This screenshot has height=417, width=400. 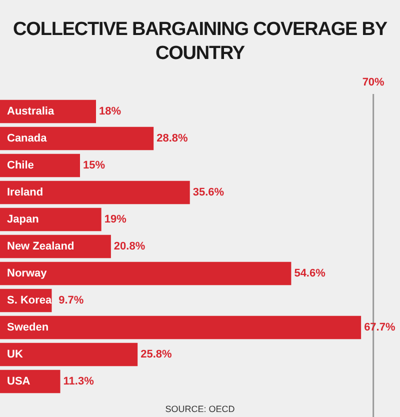 What do you see at coordinates (208, 192) in the screenshot?
I see `data-label: 35.6%` at bounding box center [208, 192].